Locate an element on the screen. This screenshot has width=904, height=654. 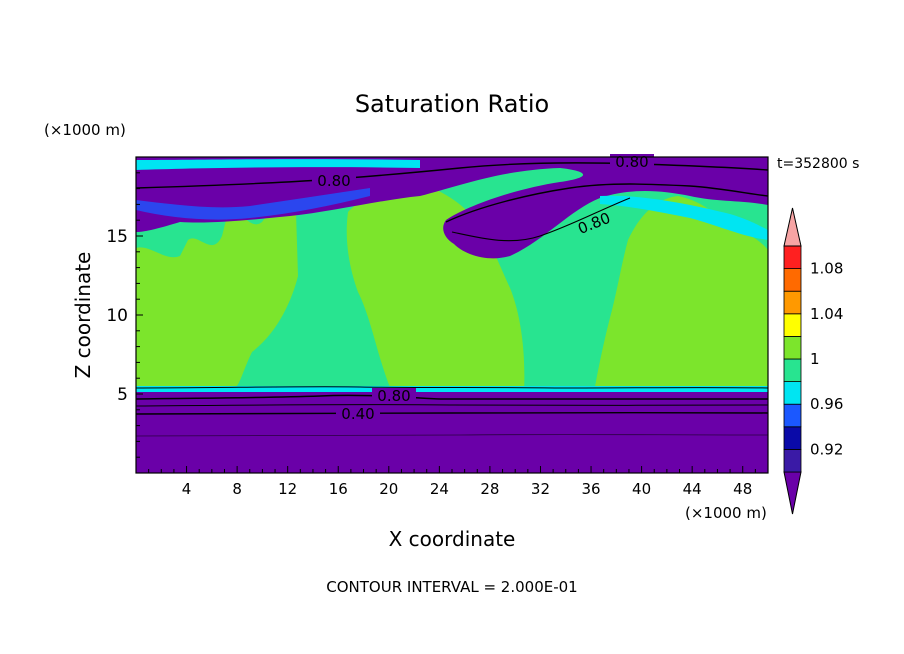
x-tick-label: 4 is located at coordinates (187, 489).